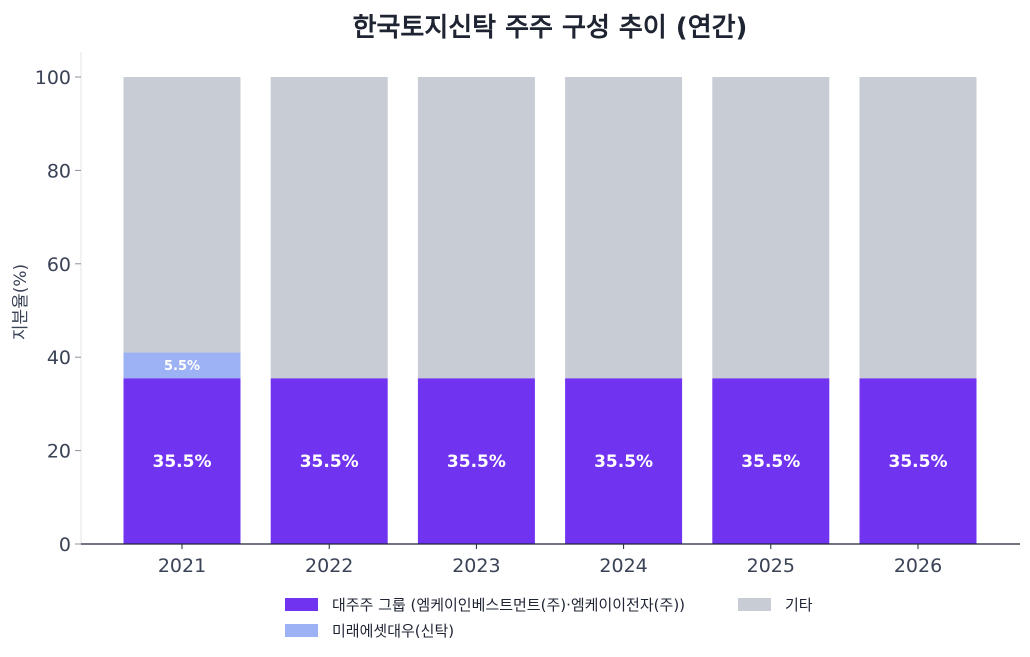 The image size is (1030, 657). Describe the element at coordinates (393, 631) in the screenshot. I see `legend-label-1: 미래에셋대우(신탁)` at that location.